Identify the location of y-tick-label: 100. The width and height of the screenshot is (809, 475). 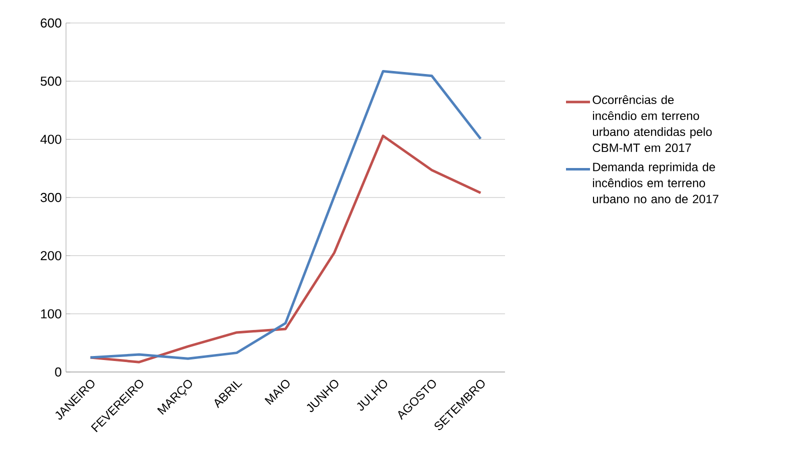
(51, 313).